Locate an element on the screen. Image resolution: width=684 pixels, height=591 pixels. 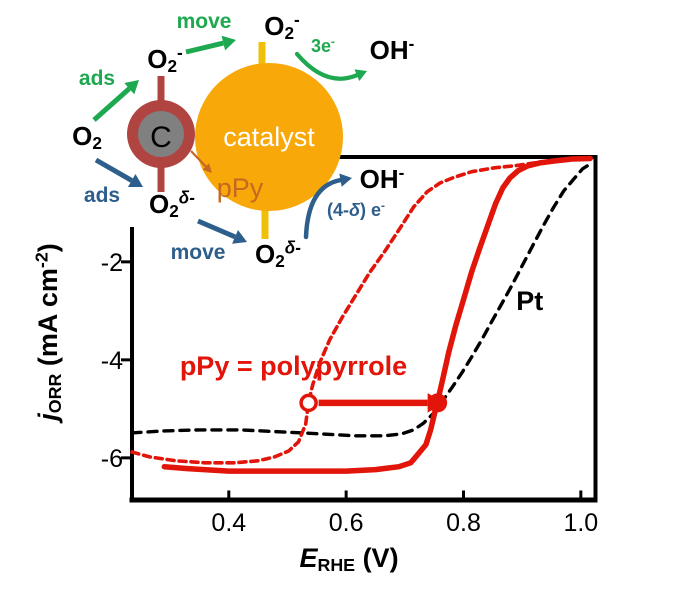
arrow-ppy-pointer-head is located at coordinates (207, 168).